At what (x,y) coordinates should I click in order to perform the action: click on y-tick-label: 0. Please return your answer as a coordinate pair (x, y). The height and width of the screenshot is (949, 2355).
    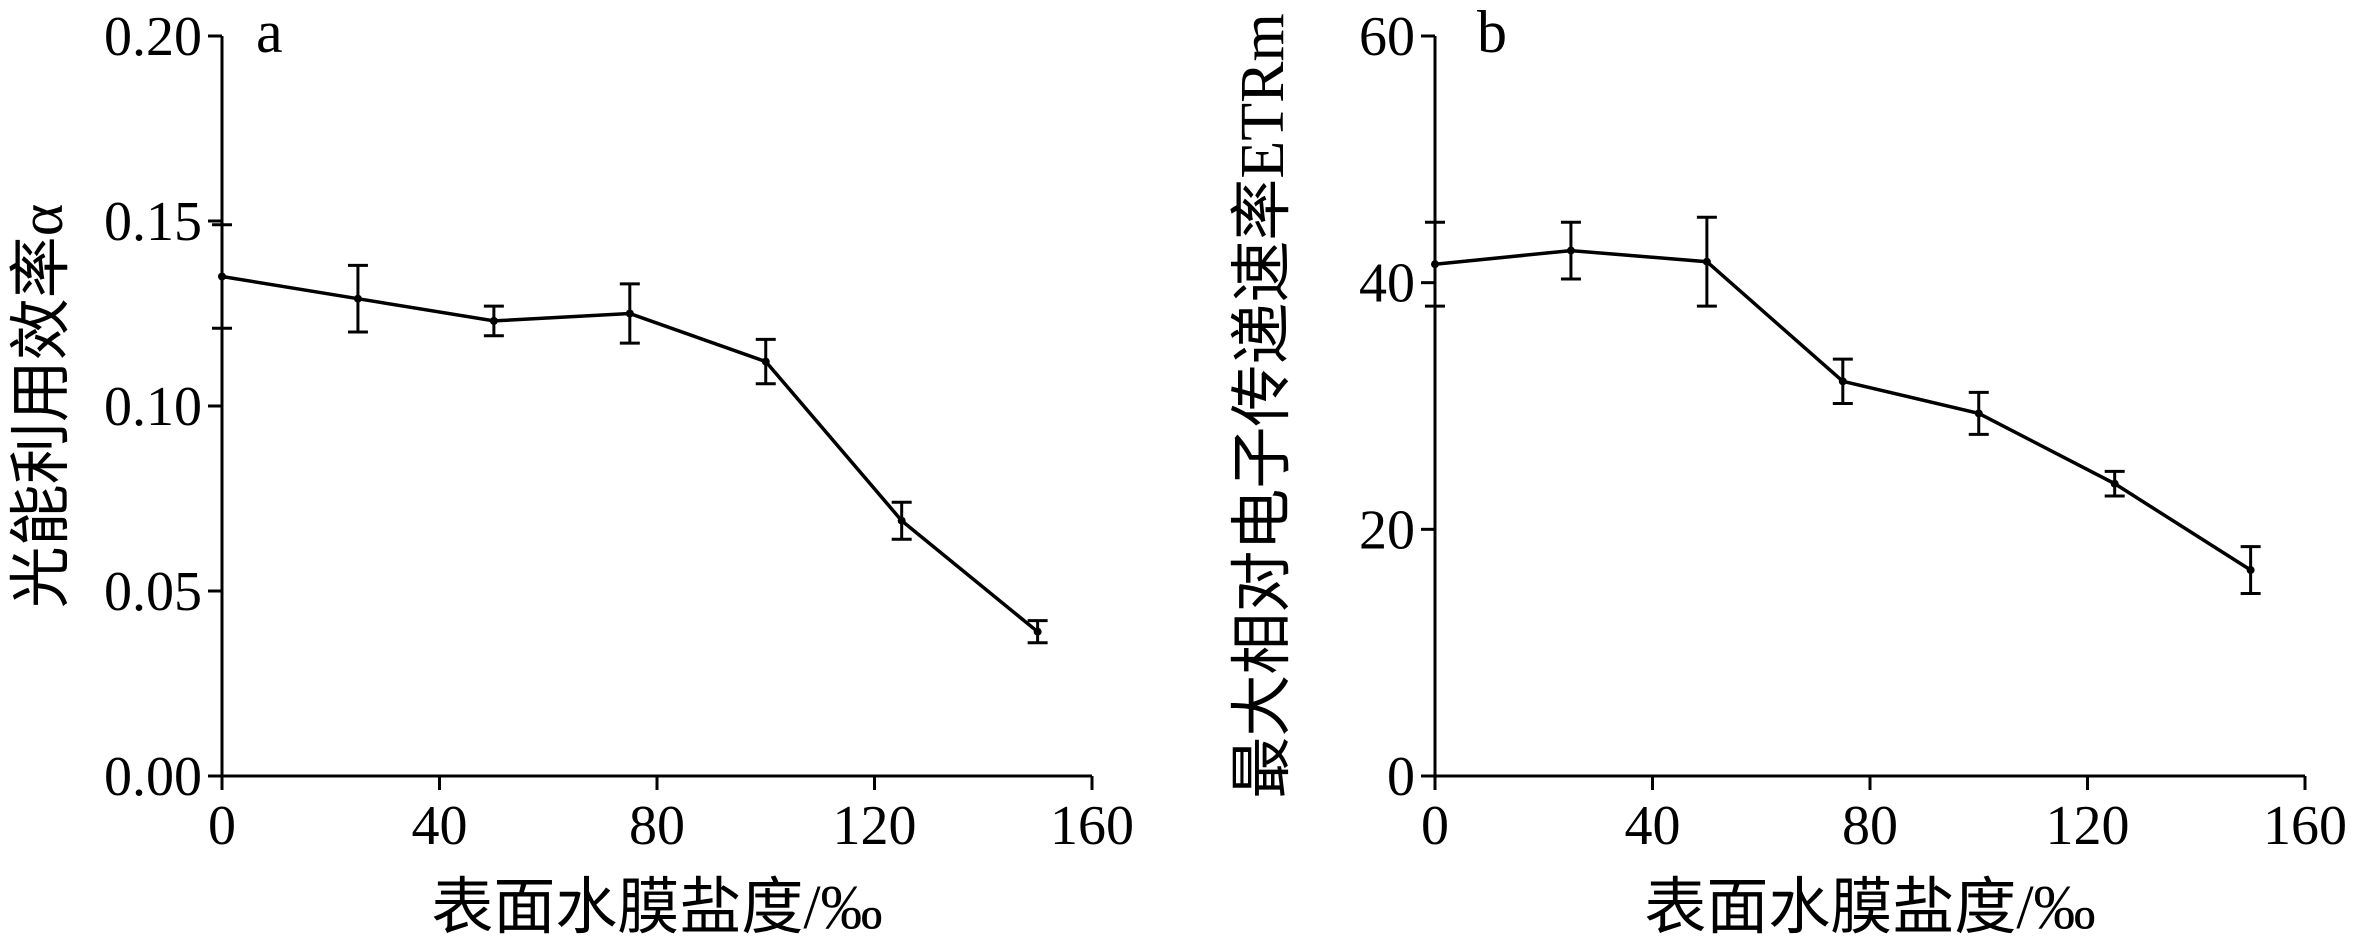
    Looking at the image, I should click on (1401, 777).